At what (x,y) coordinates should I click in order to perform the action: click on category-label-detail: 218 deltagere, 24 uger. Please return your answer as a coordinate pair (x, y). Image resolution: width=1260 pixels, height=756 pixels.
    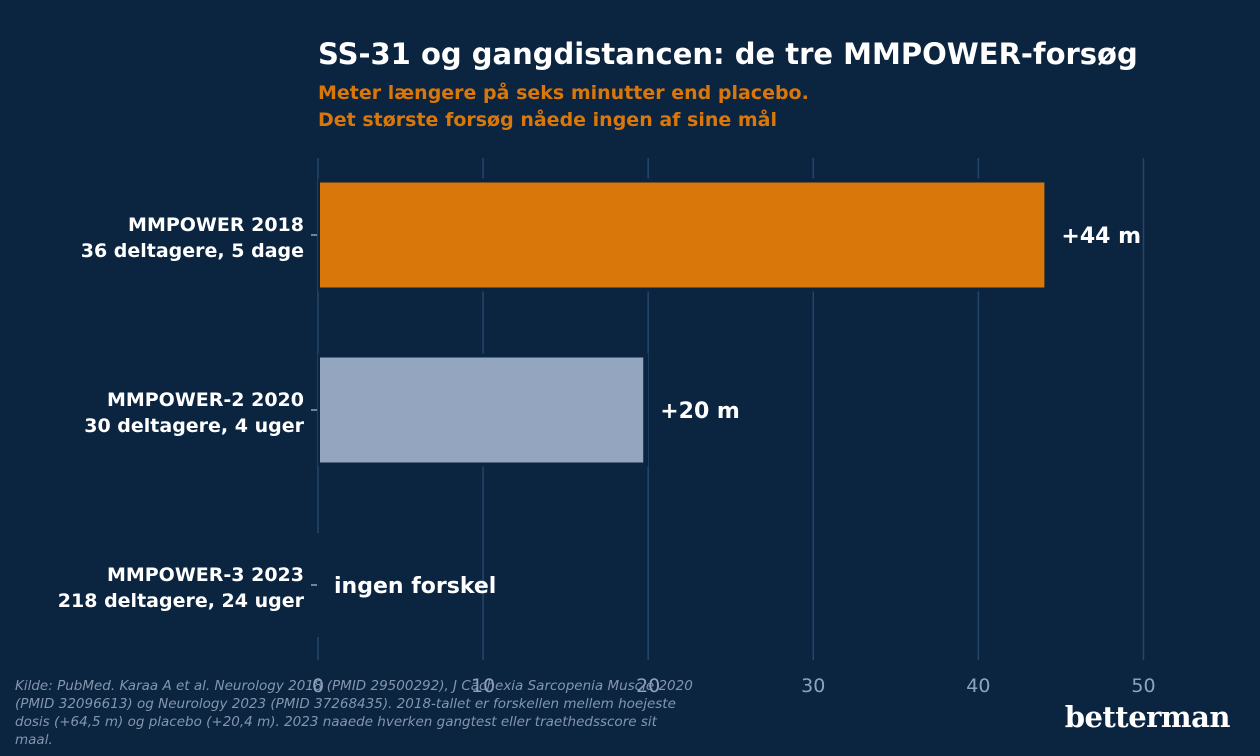
    Looking at the image, I should click on (181, 601).